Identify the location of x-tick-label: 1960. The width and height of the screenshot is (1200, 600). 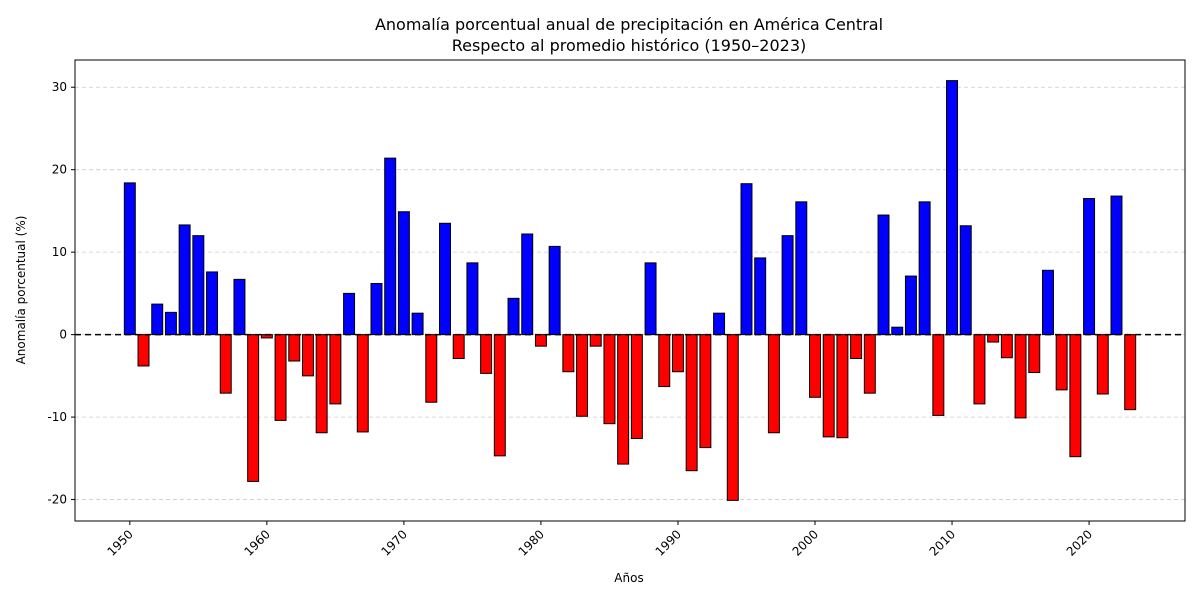
(256, 542).